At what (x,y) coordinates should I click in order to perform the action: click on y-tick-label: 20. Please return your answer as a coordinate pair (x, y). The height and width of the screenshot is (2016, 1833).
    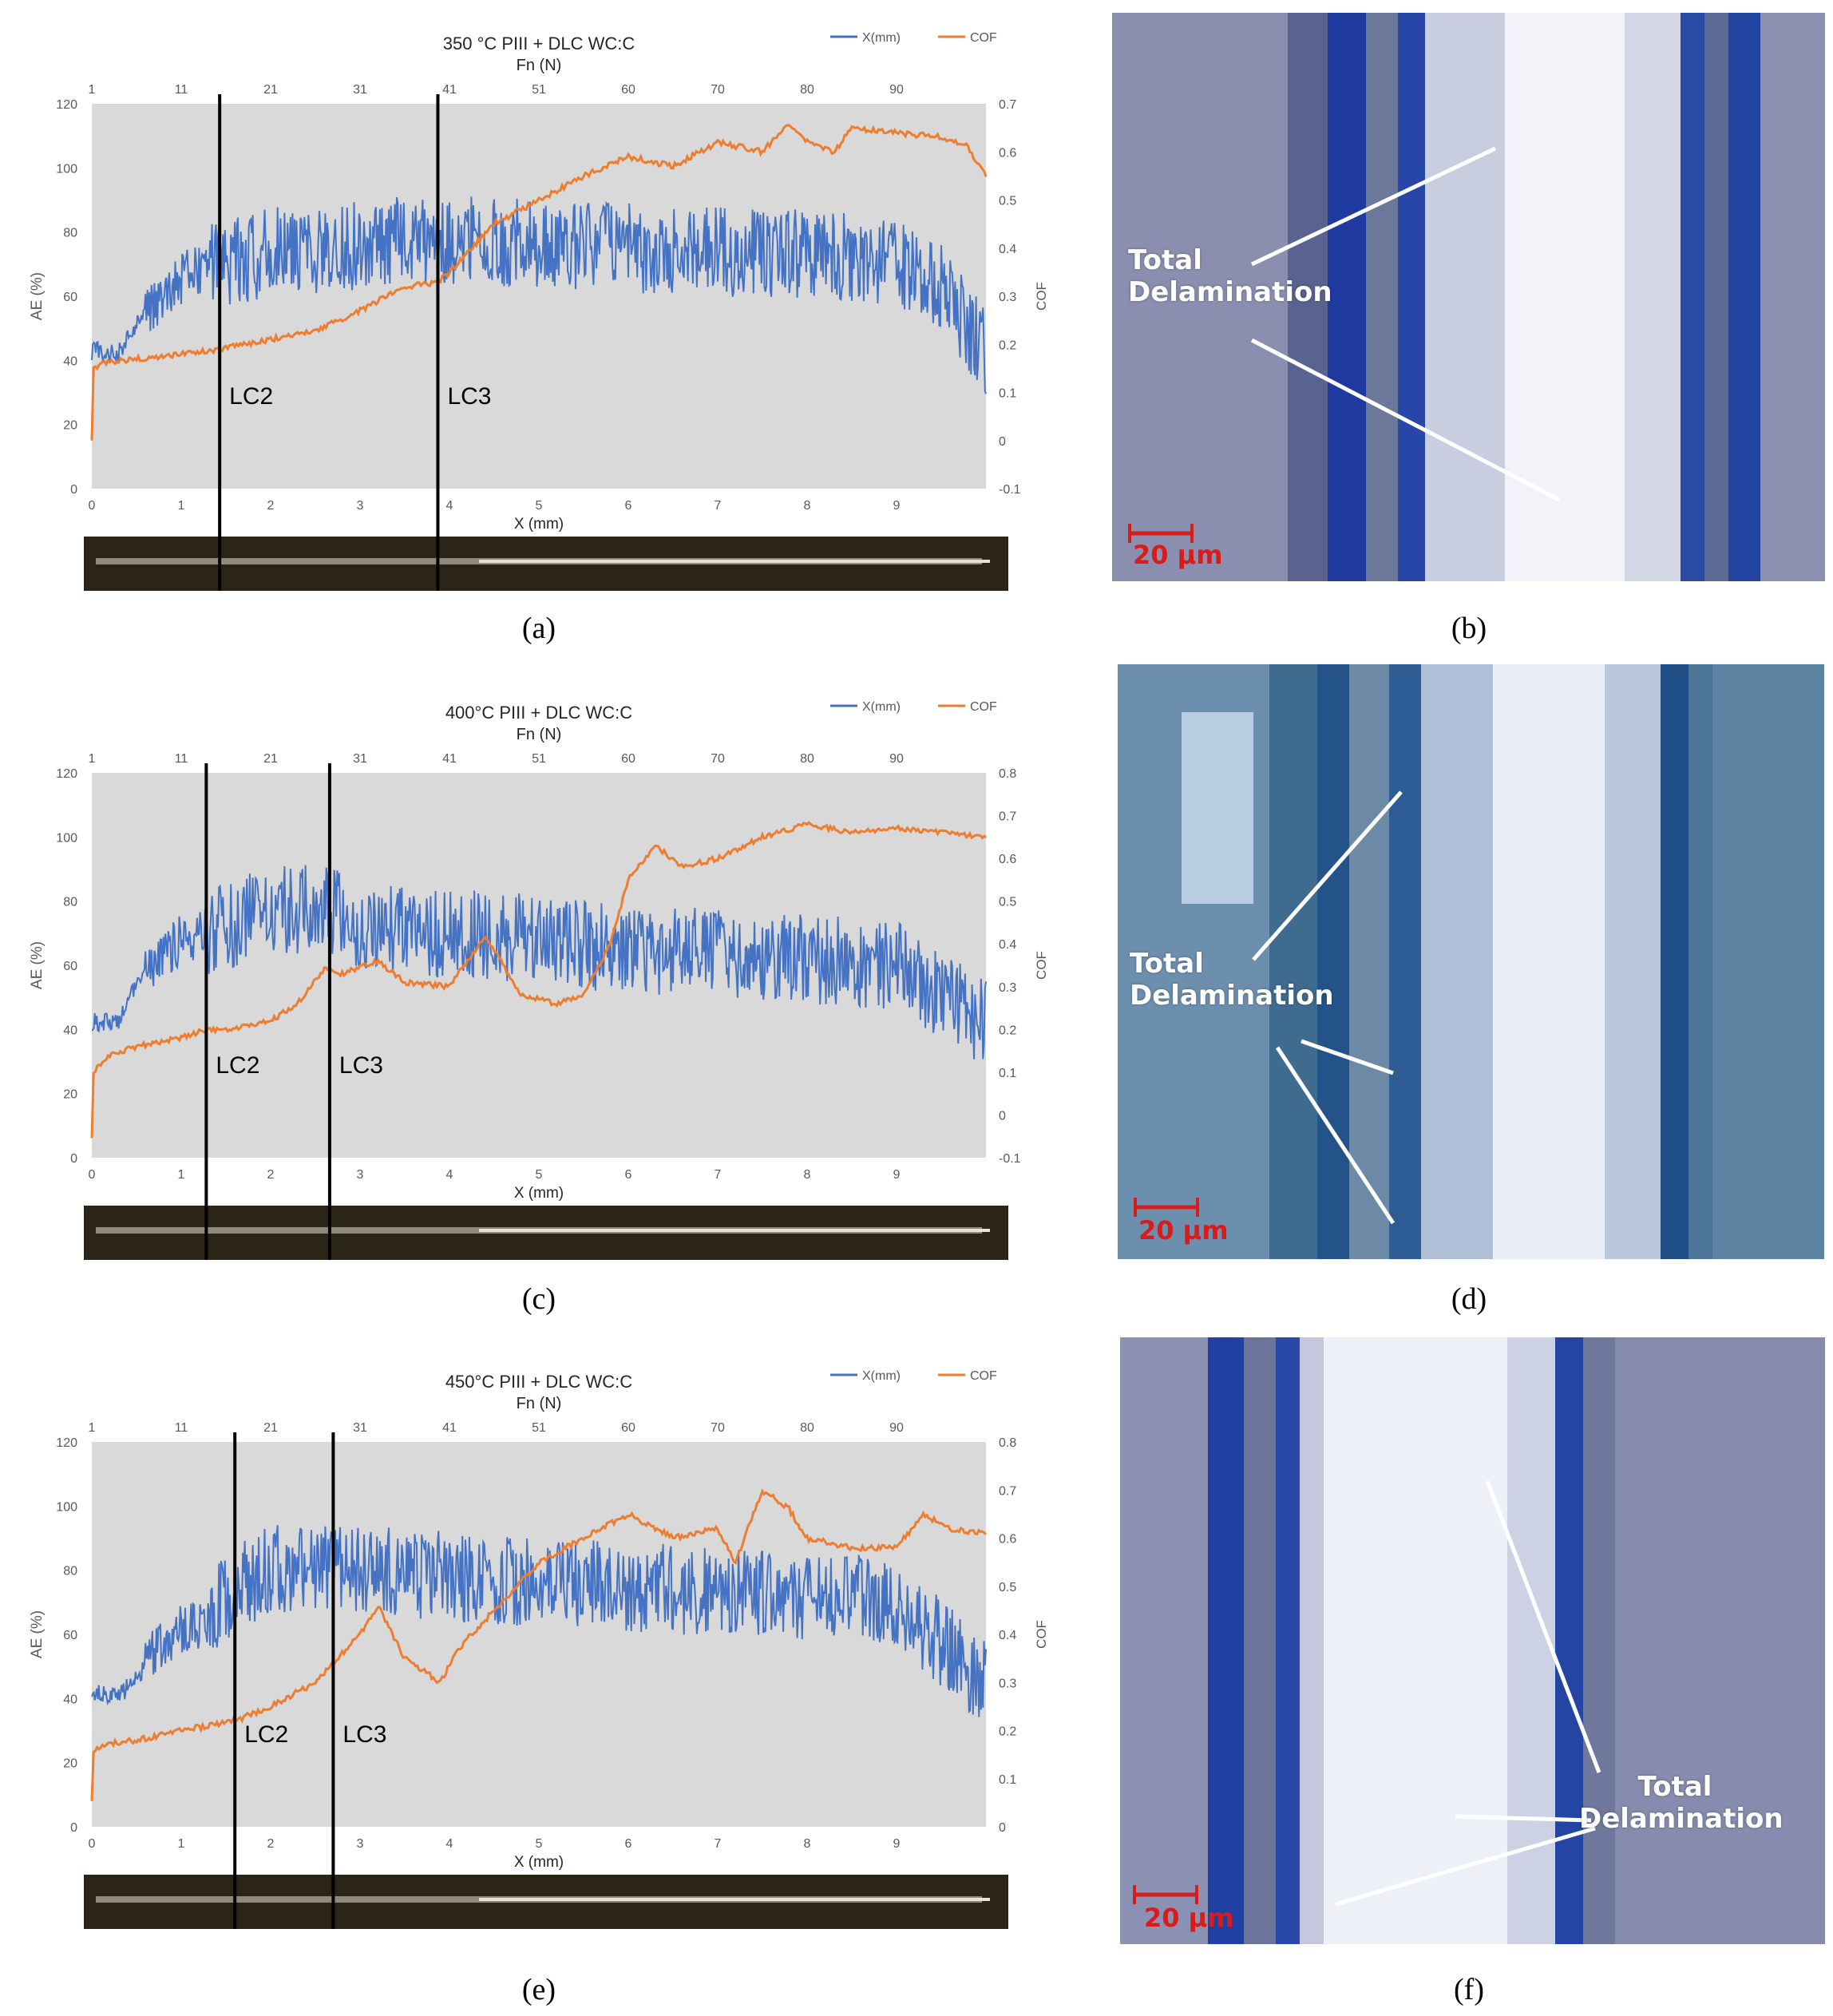
    Looking at the image, I should click on (70, 1764).